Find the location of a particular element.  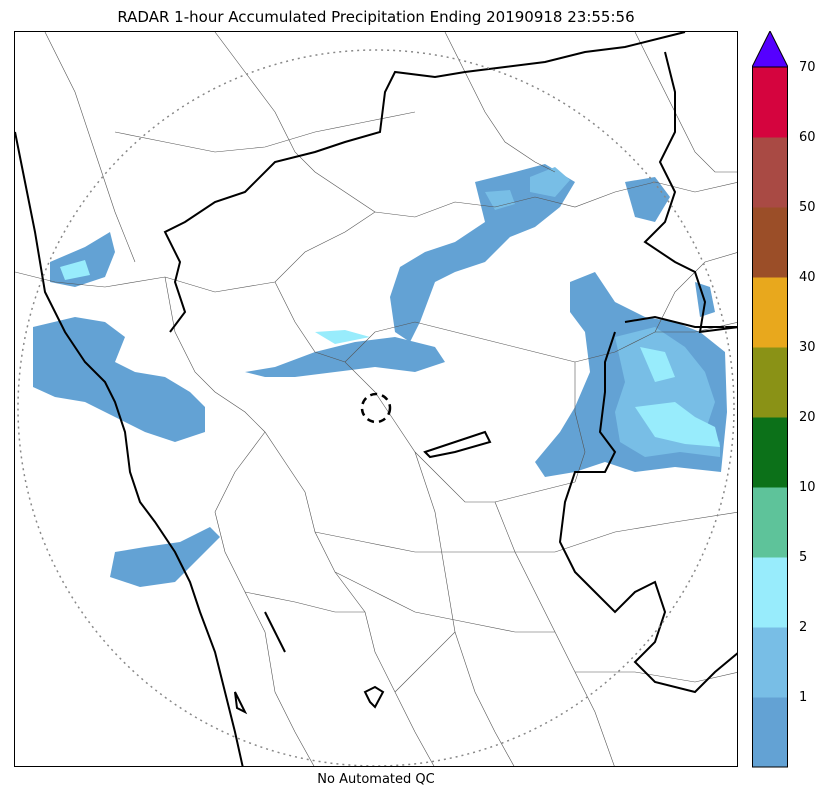

colorbar-tick-label: 10 is located at coordinates (807, 487).